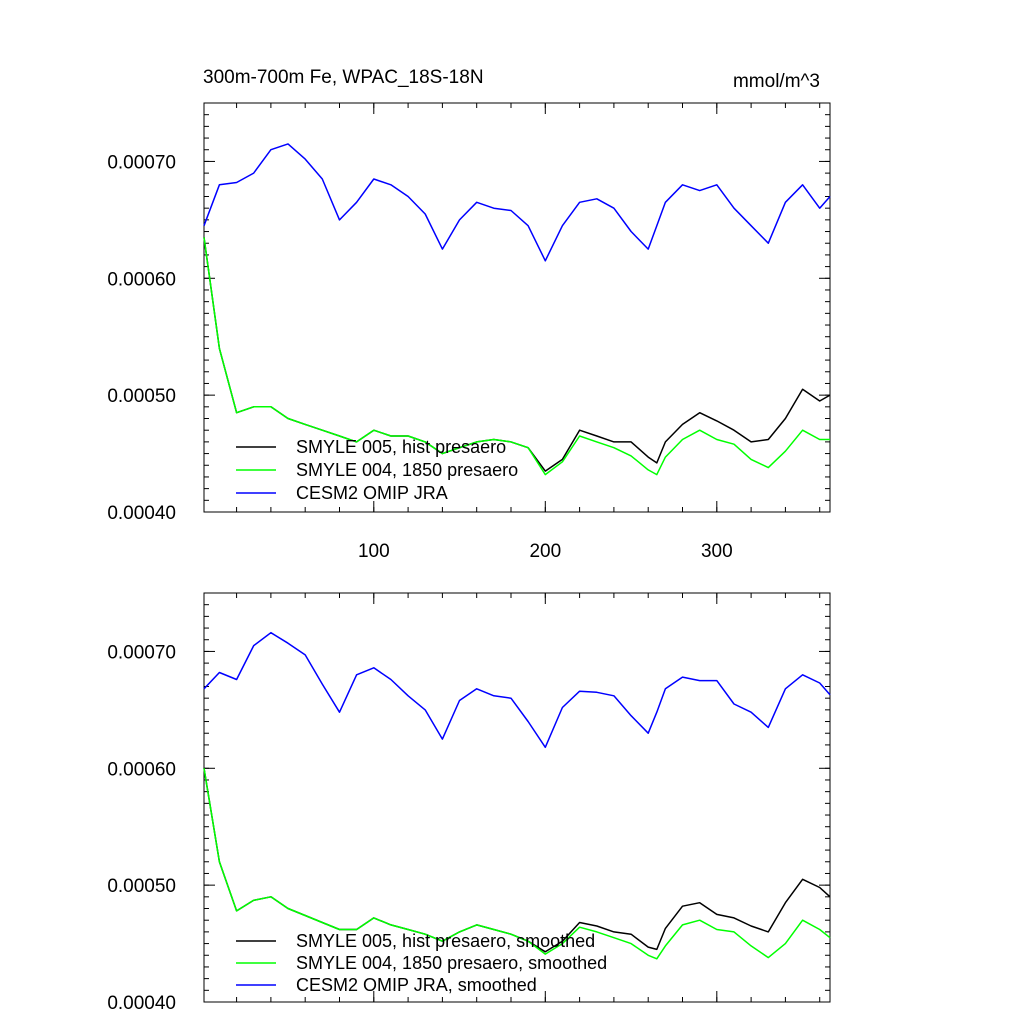 This screenshot has height=1024, width=1024. What do you see at coordinates (451, 963) in the screenshot?
I see `legend-label-smyle-004-smoothed: SMYLE 004, 1850 presaero, smoothed` at bounding box center [451, 963].